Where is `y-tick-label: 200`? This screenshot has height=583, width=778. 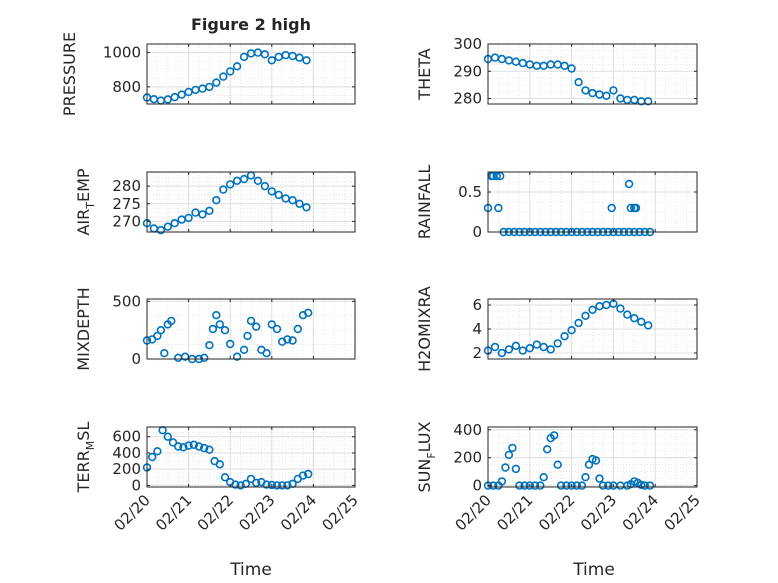 y-tick-label: 200 is located at coordinates (467, 458).